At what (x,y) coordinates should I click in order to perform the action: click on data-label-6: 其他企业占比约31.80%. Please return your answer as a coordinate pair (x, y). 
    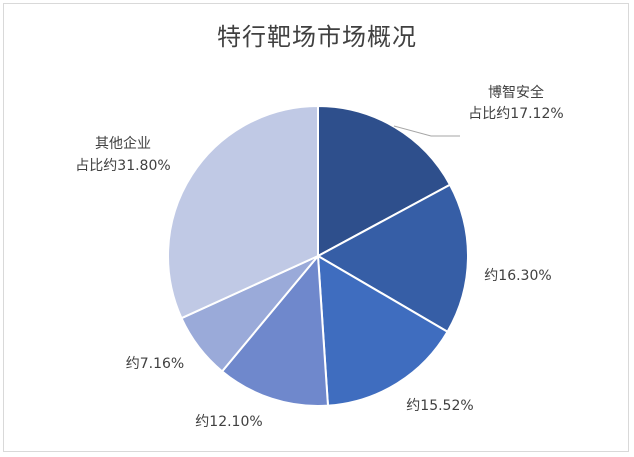
    Looking at the image, I should click on (122, 154).